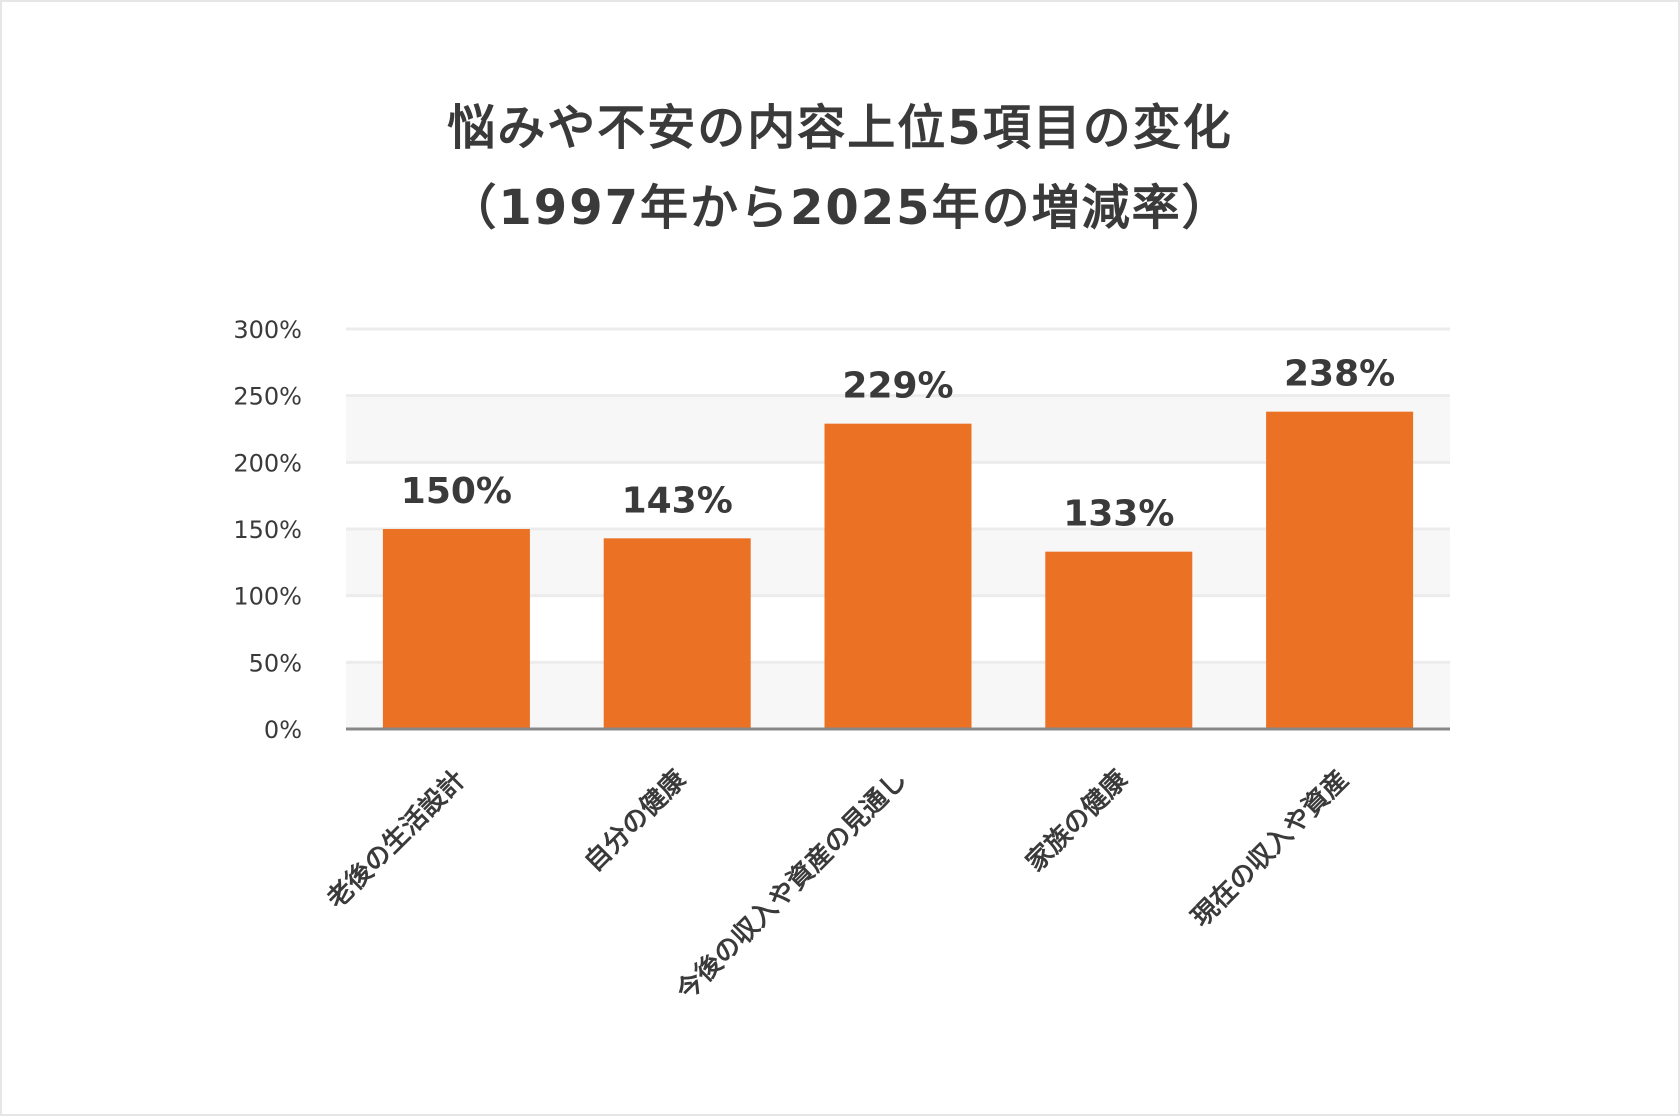  I want to click on chart-title-line-2: （1997年から2025年の増減率）, so click(840, 208).